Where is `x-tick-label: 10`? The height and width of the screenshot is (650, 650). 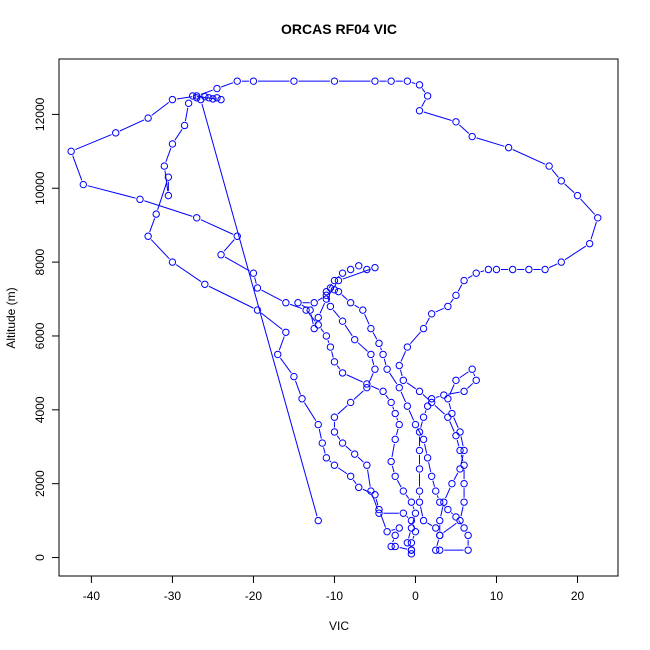
x-tick-label: 10 is located at coordinates (497, 596).